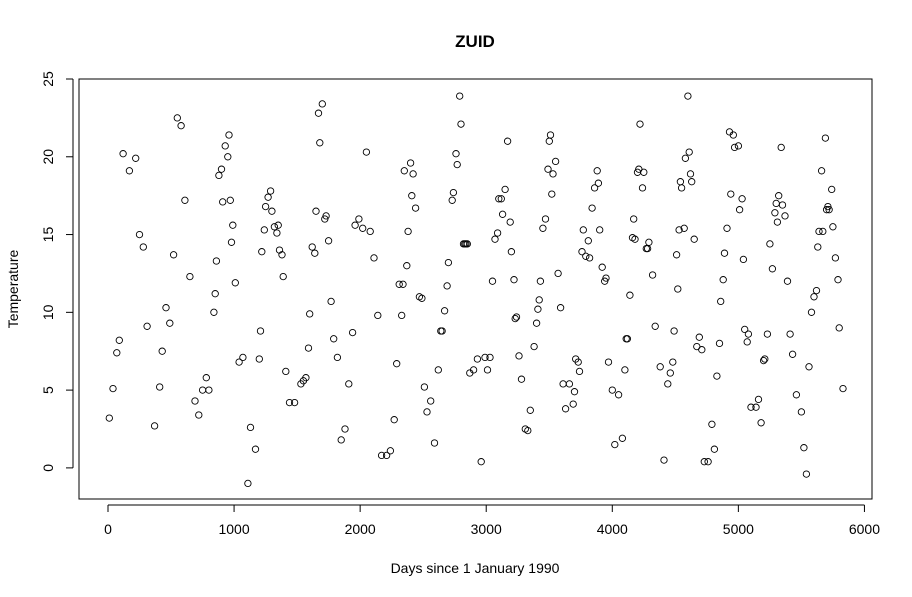 Image resolution: width=912 pixels, height=597 pixels. Describe the element at coordinates (48, 79) in the screenshot. I see `y-tick-label: 25` at that location.